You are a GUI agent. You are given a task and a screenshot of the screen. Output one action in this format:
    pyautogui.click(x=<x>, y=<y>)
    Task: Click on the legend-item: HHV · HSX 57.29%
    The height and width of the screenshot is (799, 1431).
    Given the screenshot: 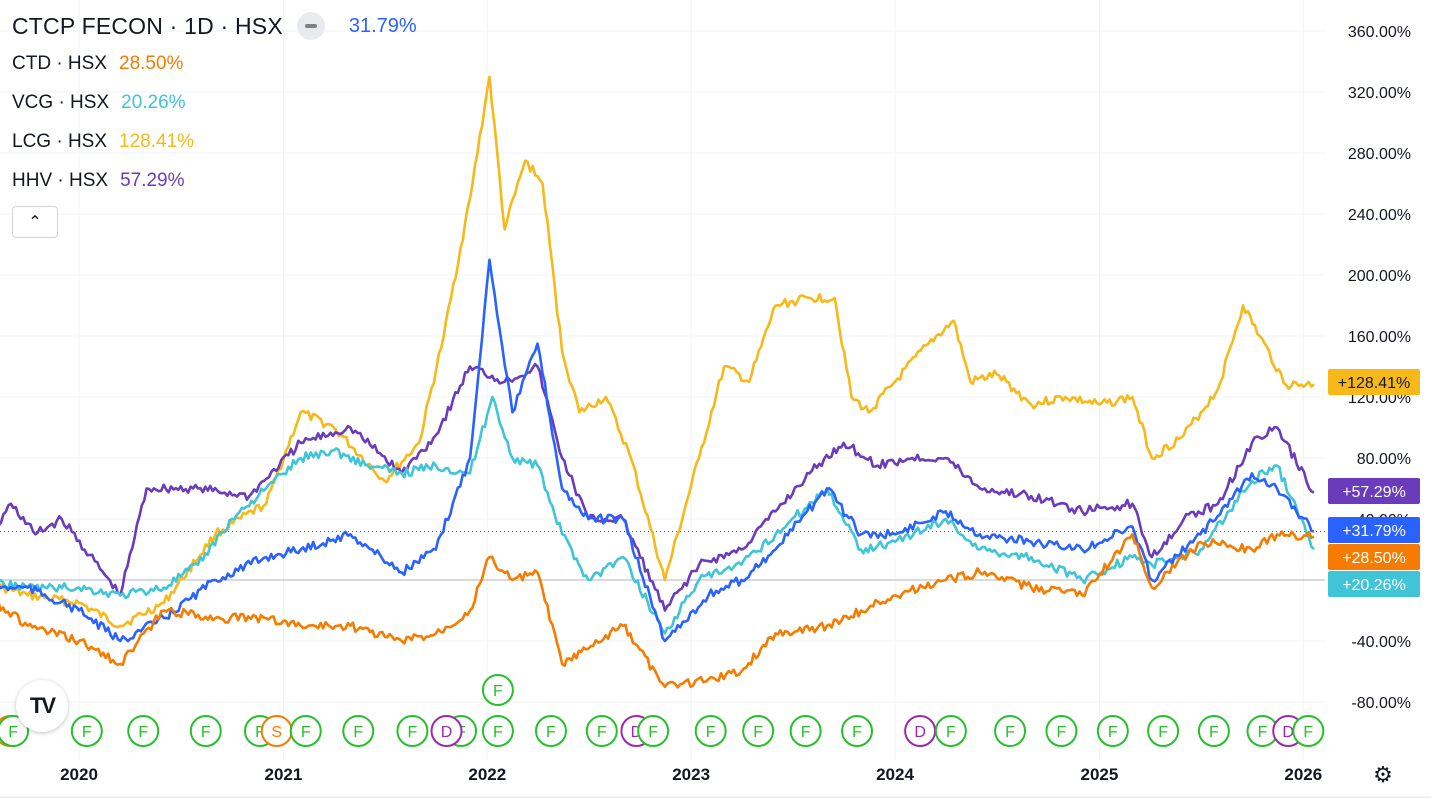 What is the action you would take?
    pyautogui.click(x=214, y=180)
    